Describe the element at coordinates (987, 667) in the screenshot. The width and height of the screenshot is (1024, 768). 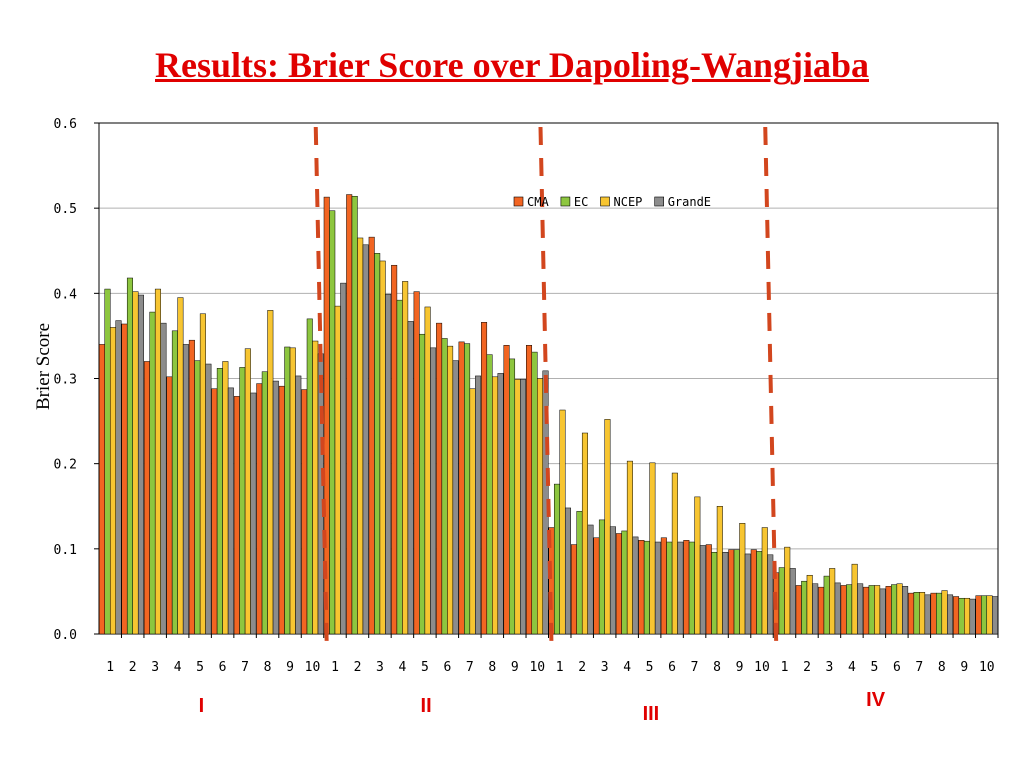
I see `x-tick-label: 10` at that location.